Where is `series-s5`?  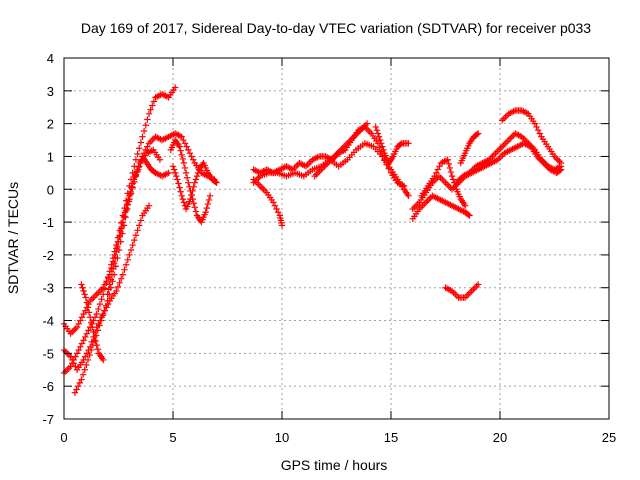
series-s5 is located at coordinates (92, 322).